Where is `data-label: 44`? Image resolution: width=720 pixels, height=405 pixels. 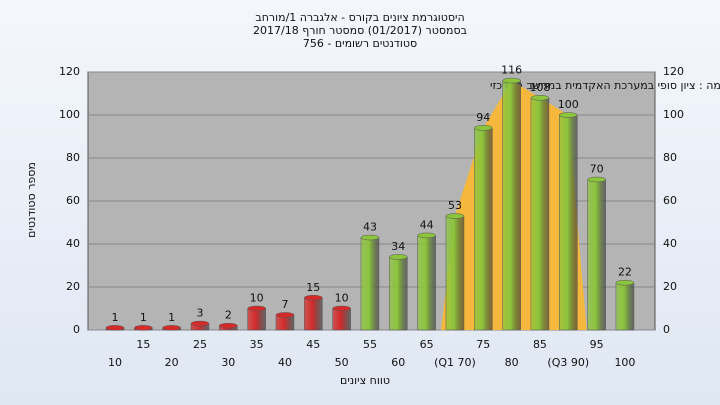
data-label: 44 is located at coordinates (427, 224).